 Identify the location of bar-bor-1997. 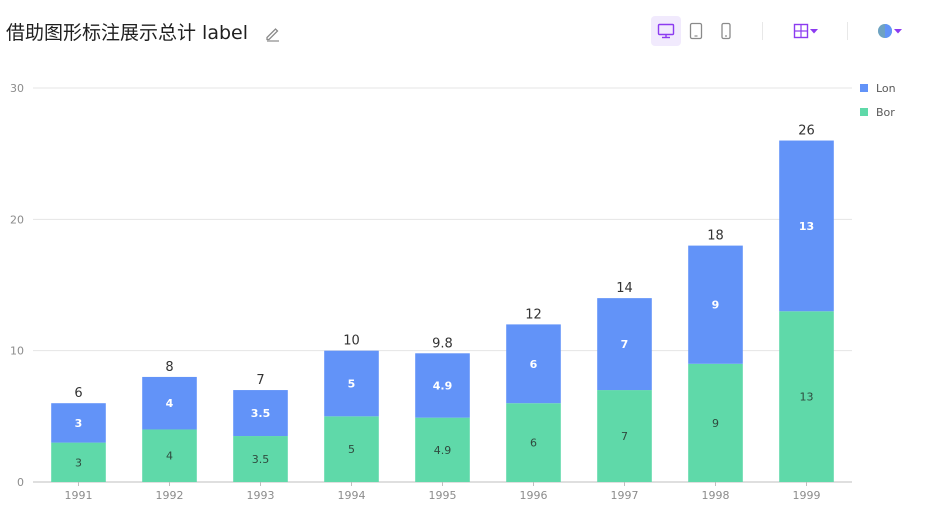
(624, 436).